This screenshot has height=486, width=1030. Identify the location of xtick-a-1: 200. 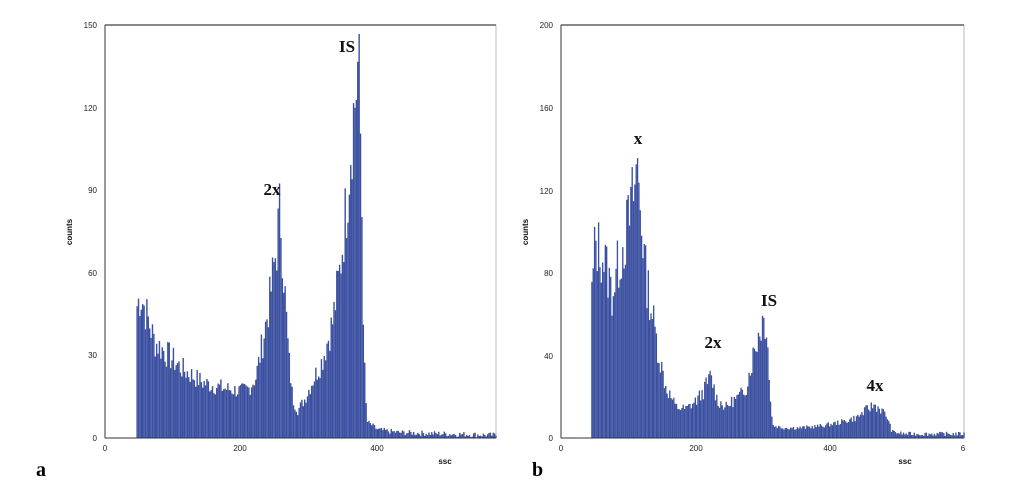
(240, 448).